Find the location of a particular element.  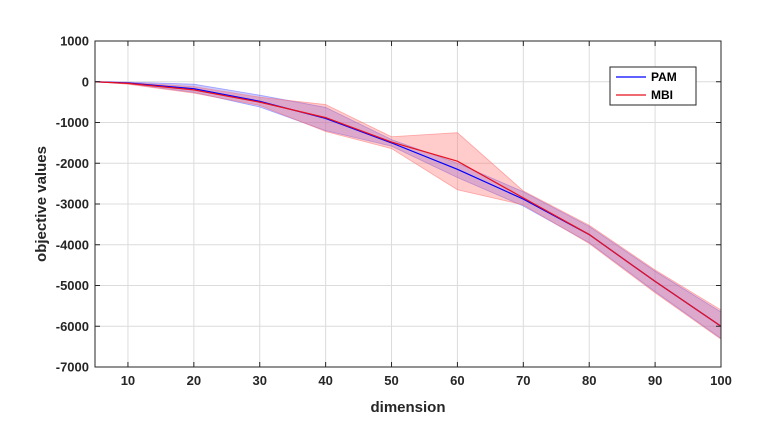

y-tick-label: -6000 is located at coordinates (72, 326).